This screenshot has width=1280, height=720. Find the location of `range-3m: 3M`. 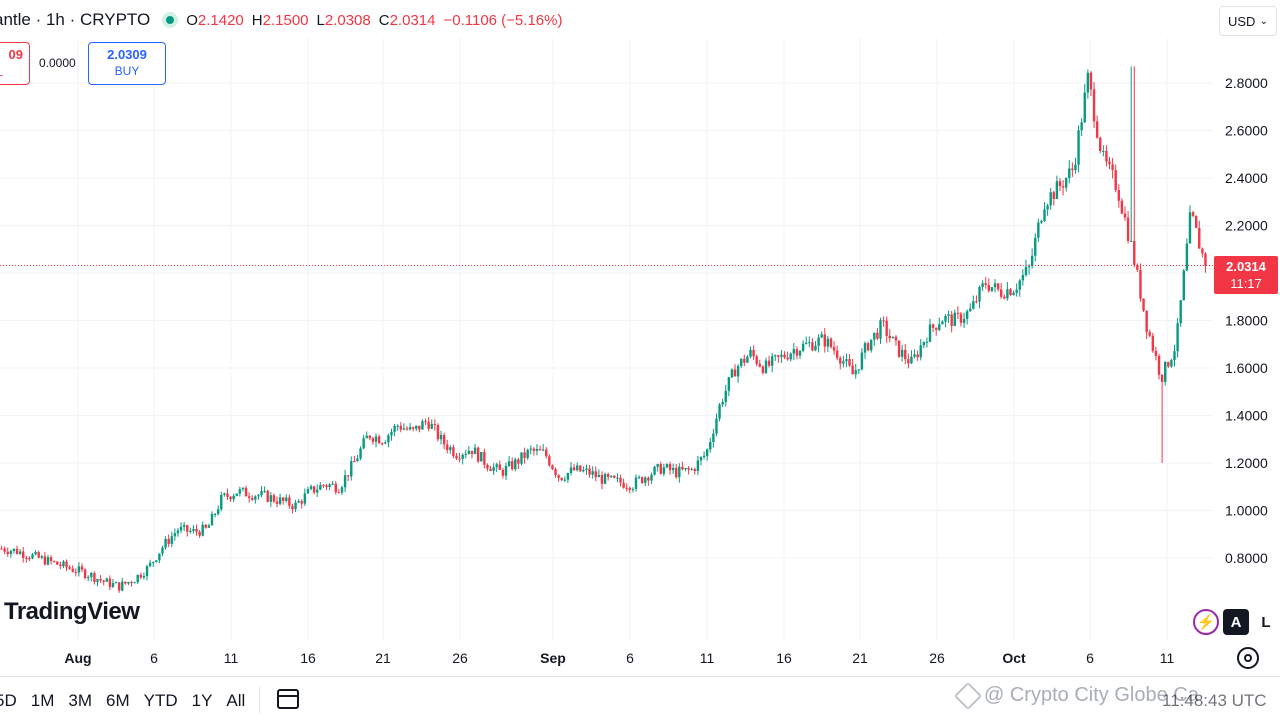

range-3m: 3M is located at coordinates (80, 700).